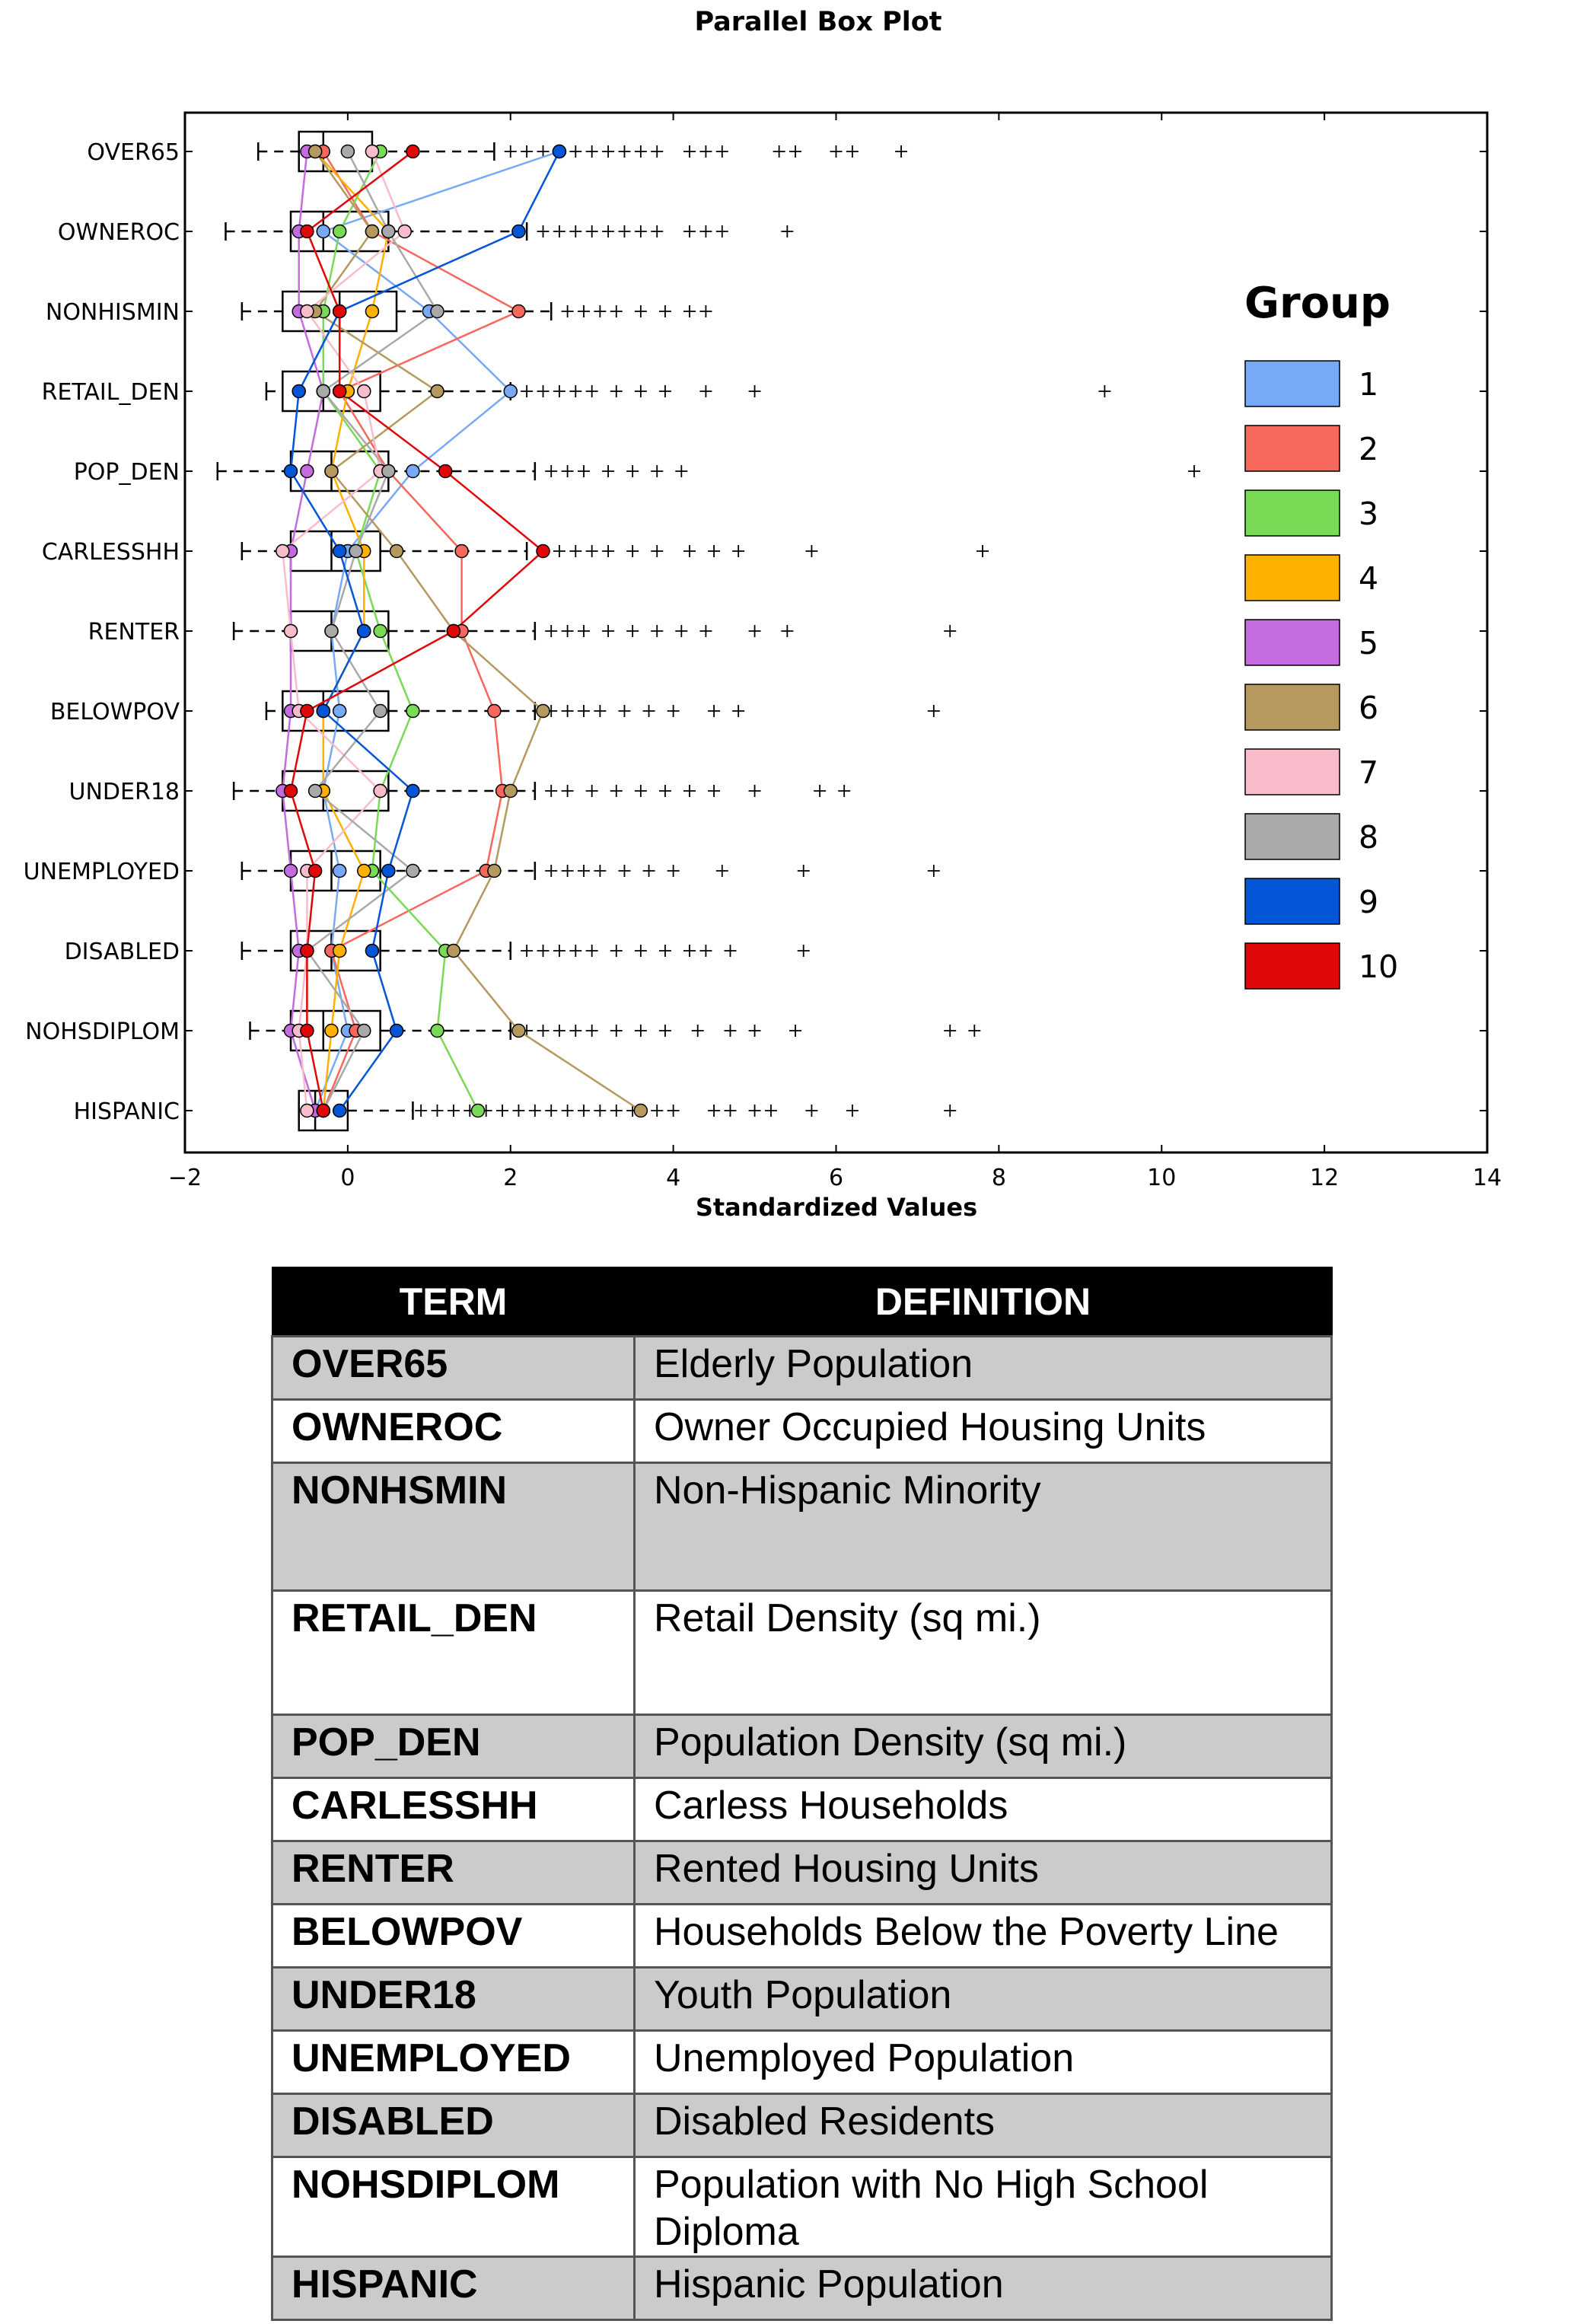 This screenshot has height=2324, width=1593. What do you see at coordinates (127, 1111) in the screenshot?
I see `y-tick-label: HISPANIC` at bounding box center [127, 1111].